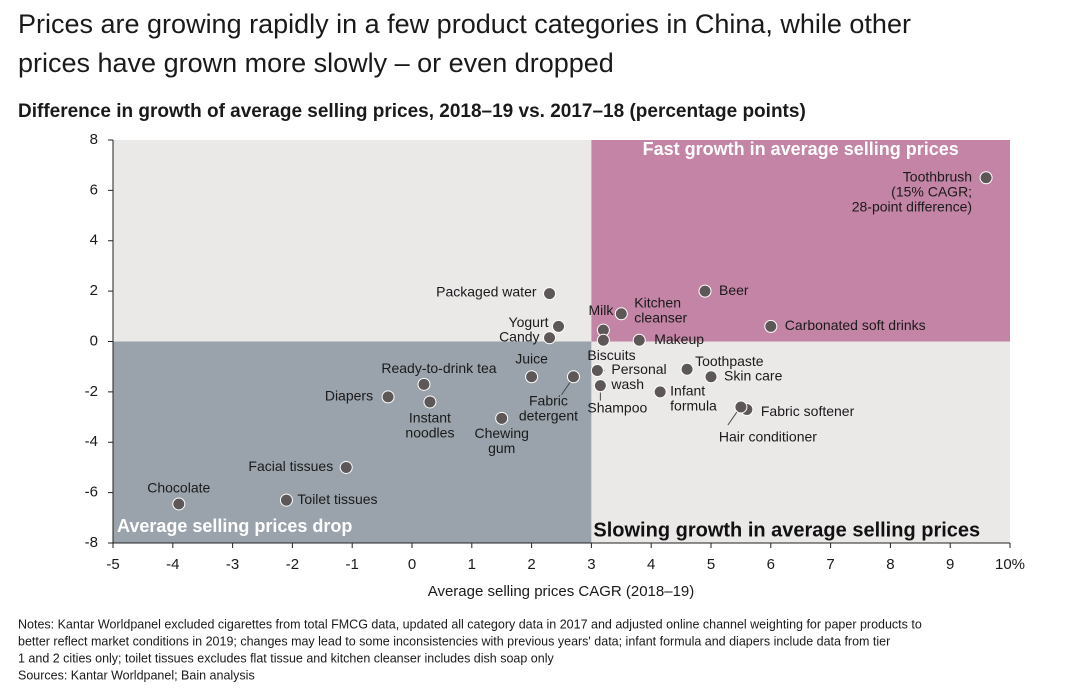 The image size is (1090, 698). What do you see at coordinates (529, 322) in the screenshot?
I see `point-label: Yogurt` at bounding box center [529, 322].